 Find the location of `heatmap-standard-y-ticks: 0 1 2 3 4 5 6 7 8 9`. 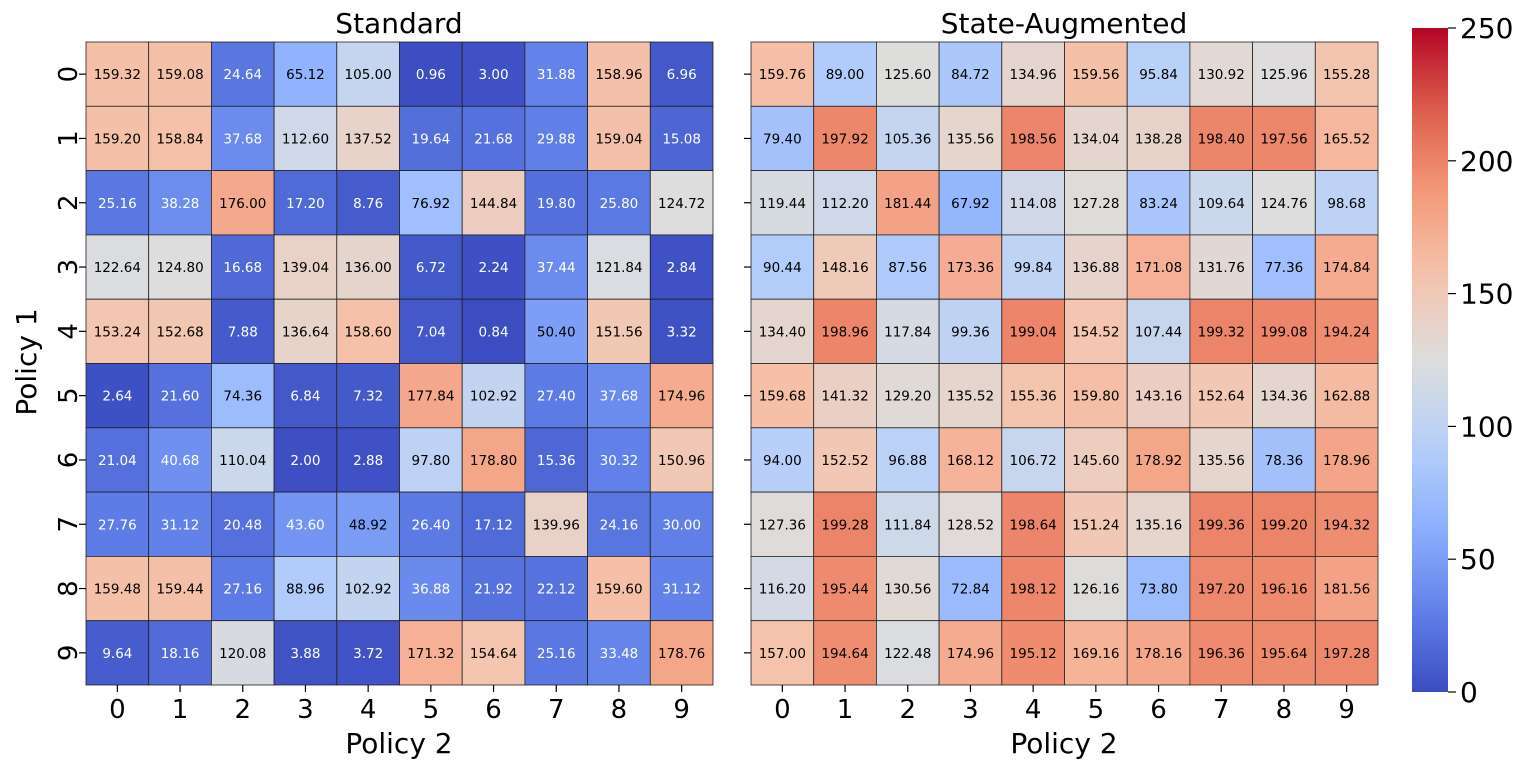

heatmap-standard-y-ticks: 0 1 2 3 4 5 6 7 8 9 is located at coordinates (70, 363).